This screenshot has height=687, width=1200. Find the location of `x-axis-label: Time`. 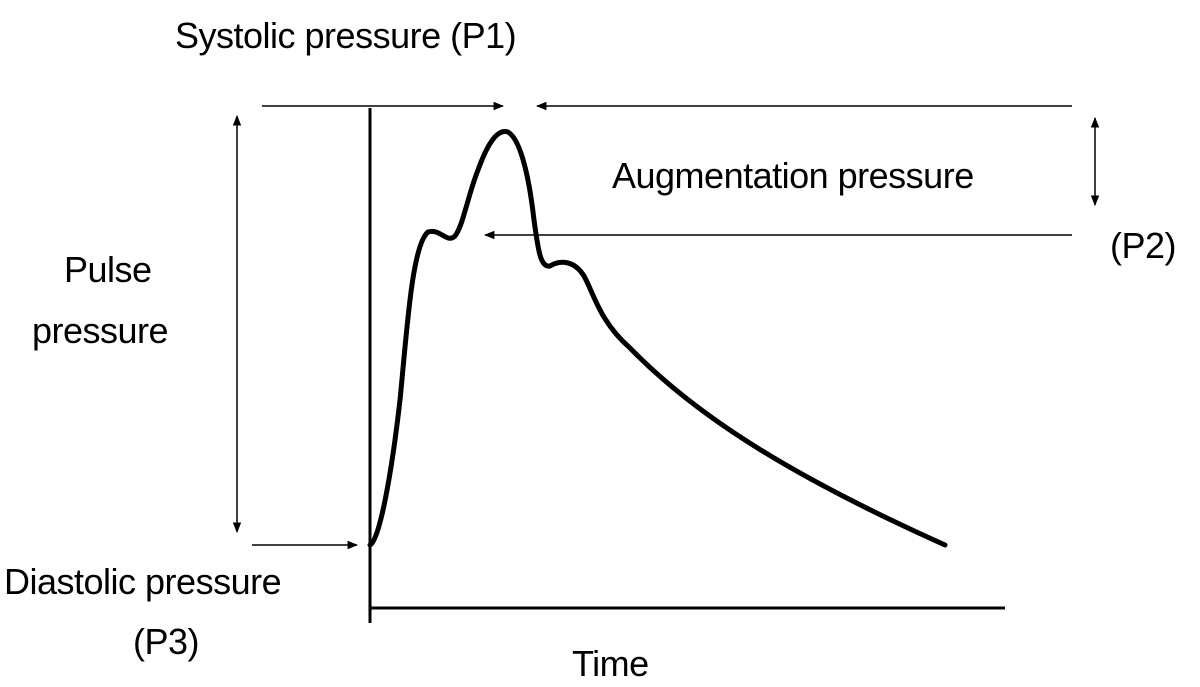

x-axis-label: Time is located at coordinates (610, 663).